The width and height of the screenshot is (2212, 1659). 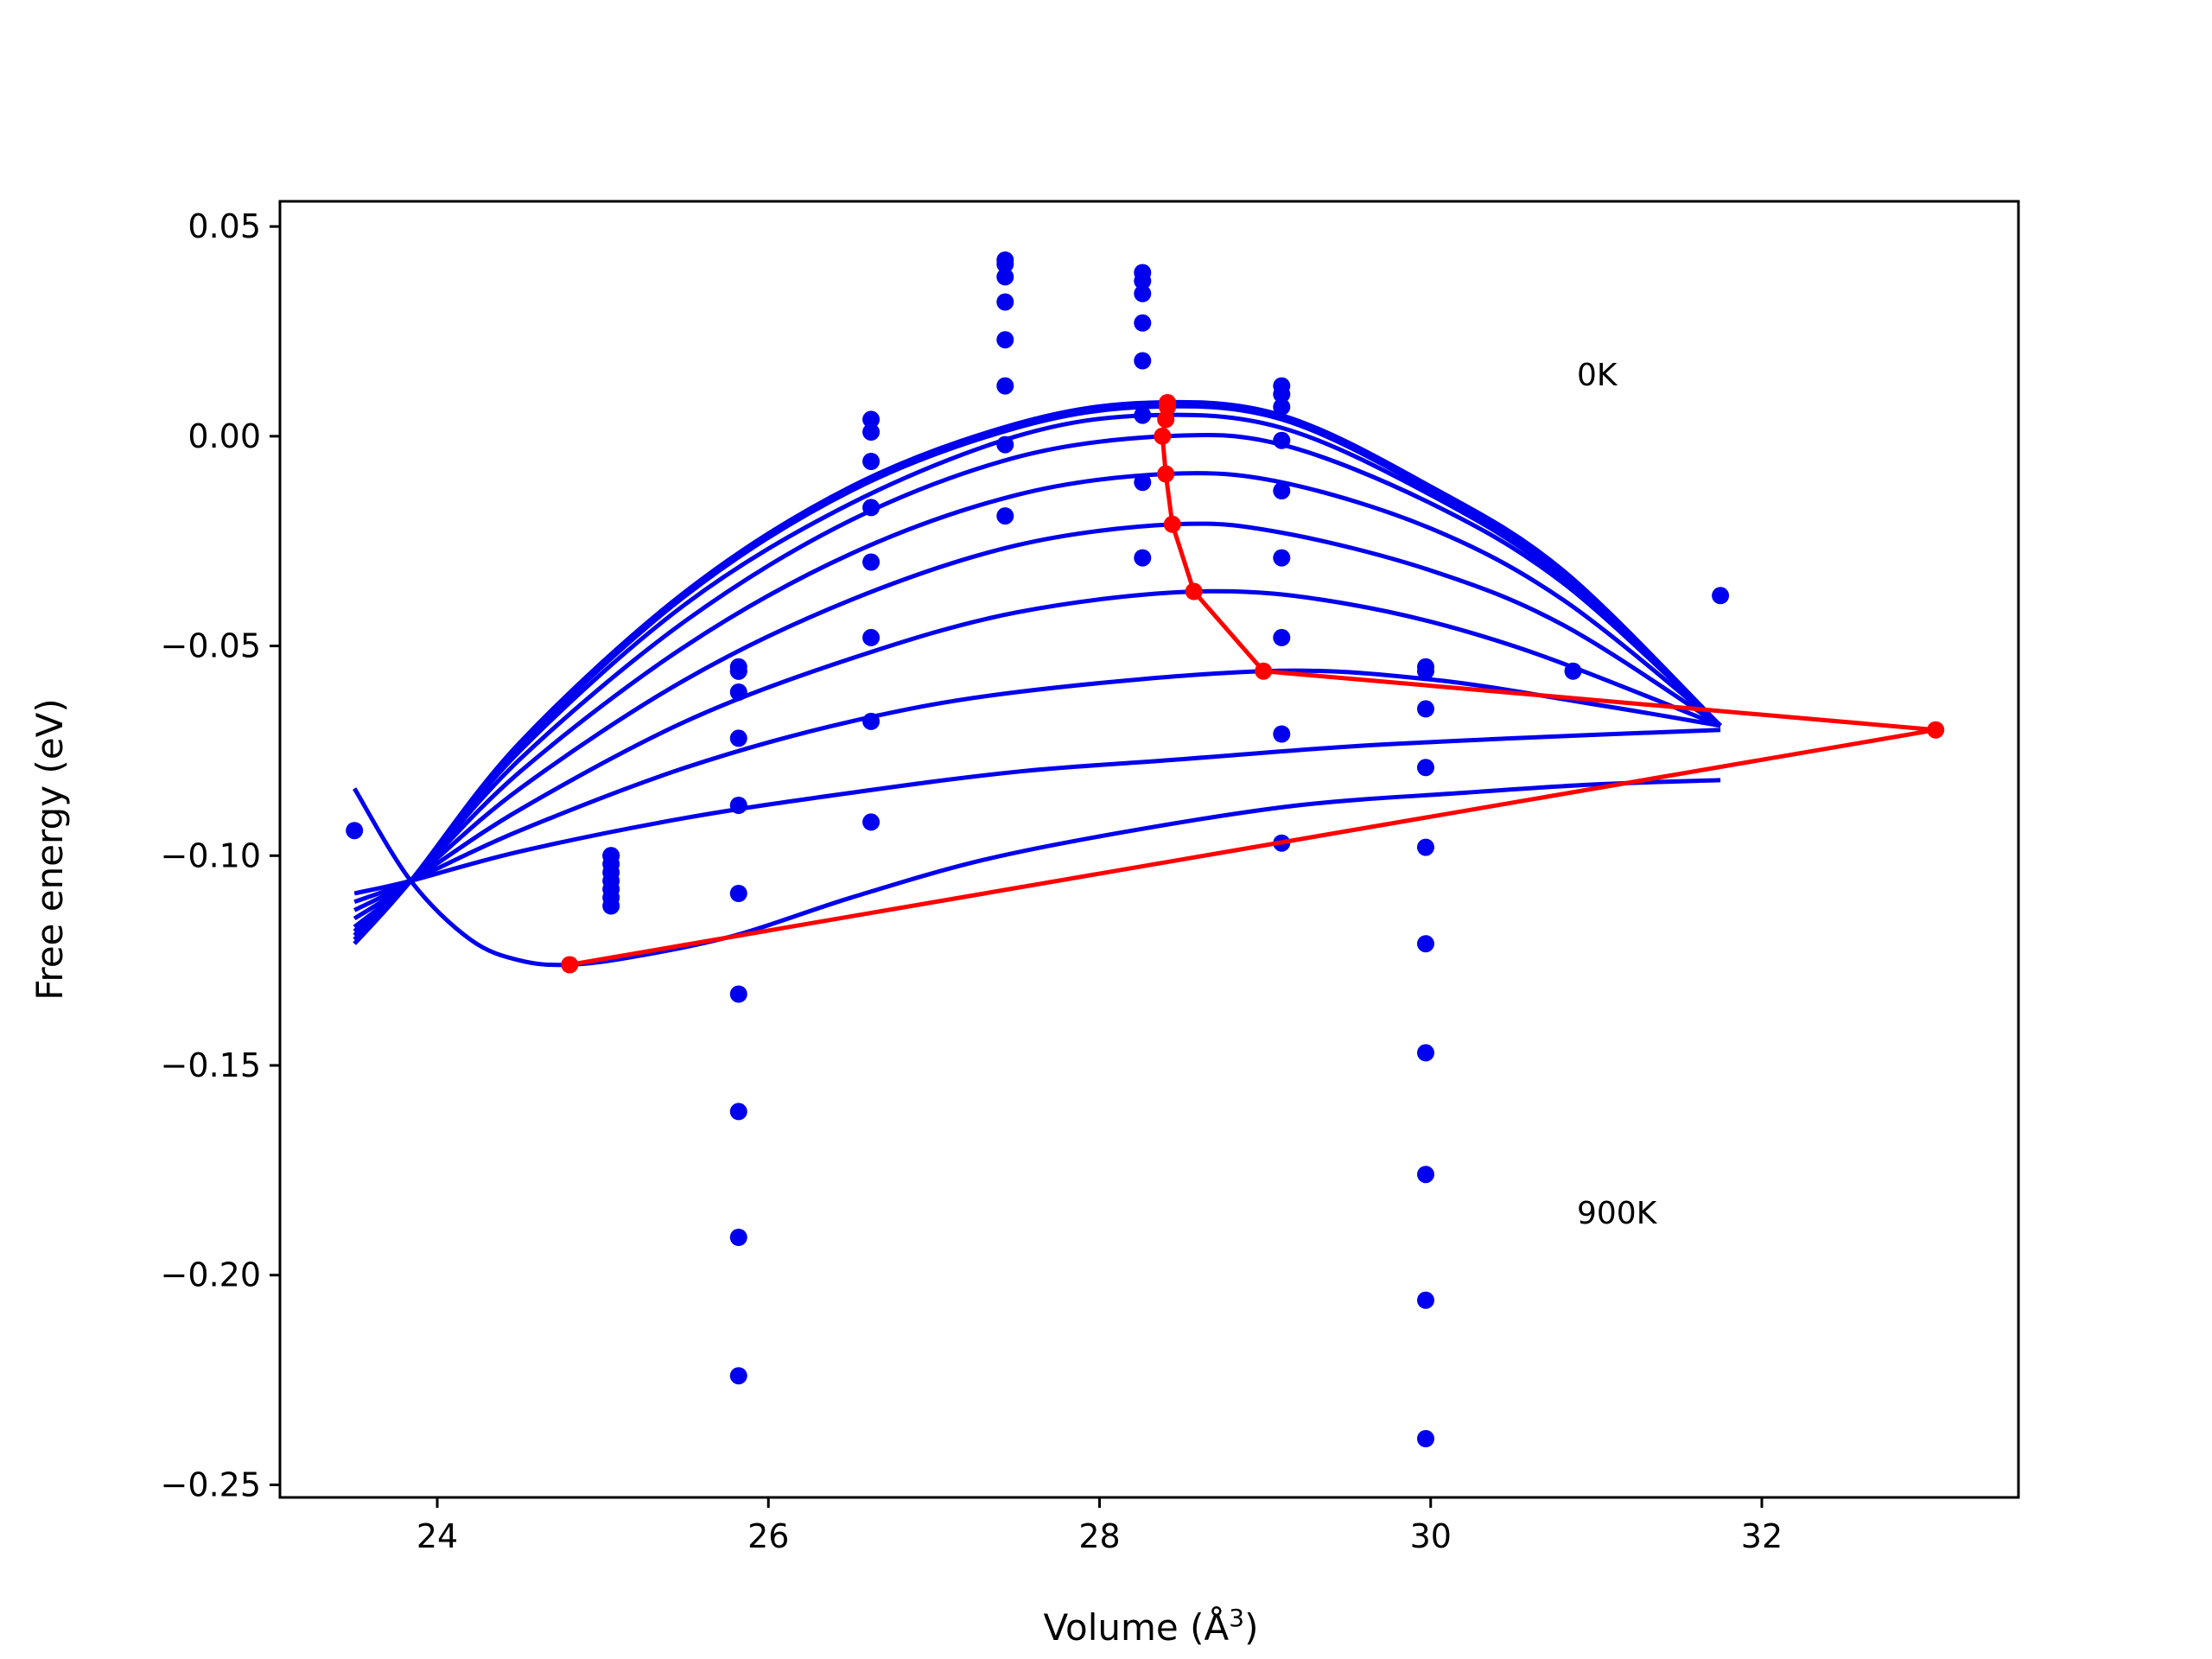 I want to click on x-tick-label: 32, so click(x=1762, y=1536).